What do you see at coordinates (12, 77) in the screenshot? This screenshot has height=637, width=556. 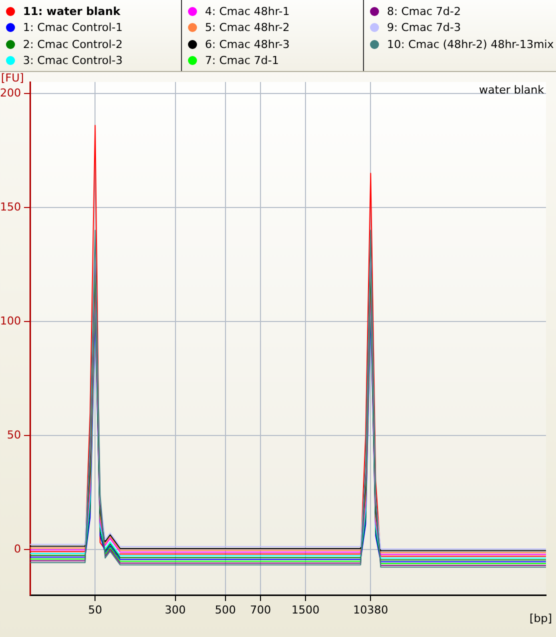 I see `y-axis-title: [FU]` at bounding box center [12, 77].